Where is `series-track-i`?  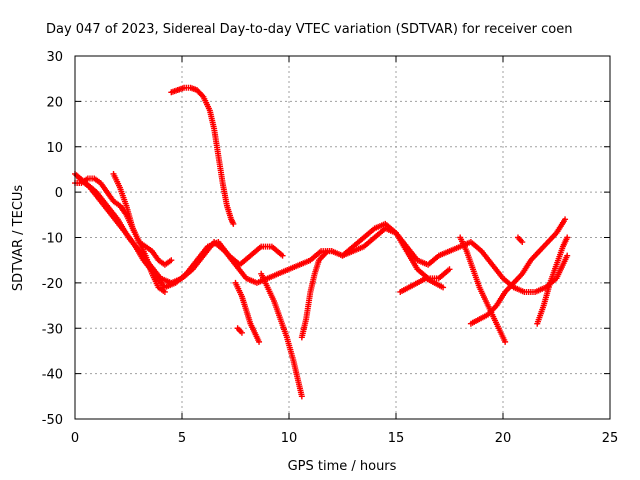 series-track-i is located at coordinates (316, 294).